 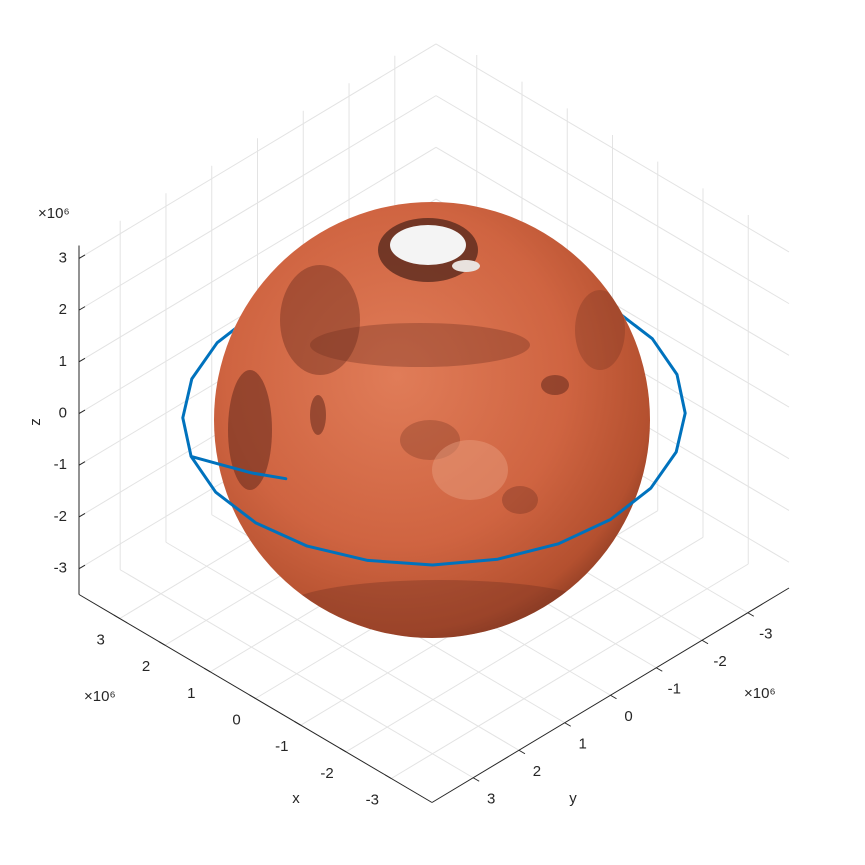 What do you see at coordinates (281, 746) in the screenshot?
I see `x-tick-label: -1` at bounding box center [281, 746].